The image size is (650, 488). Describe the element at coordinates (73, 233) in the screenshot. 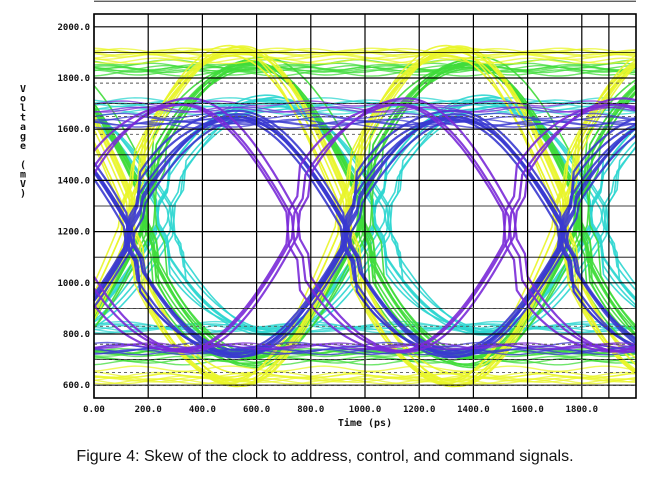

I see `y-tick-label: 1200.0` at that location.